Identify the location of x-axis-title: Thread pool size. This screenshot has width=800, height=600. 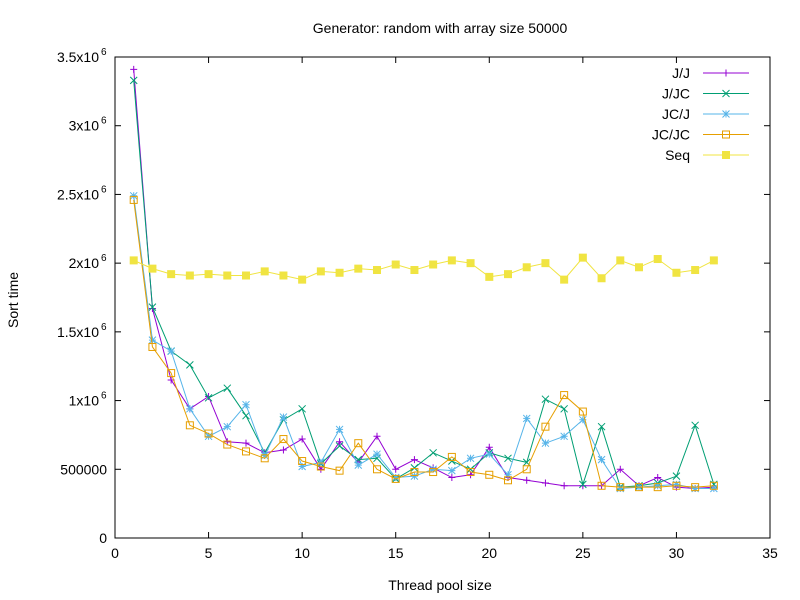
(440, 585).